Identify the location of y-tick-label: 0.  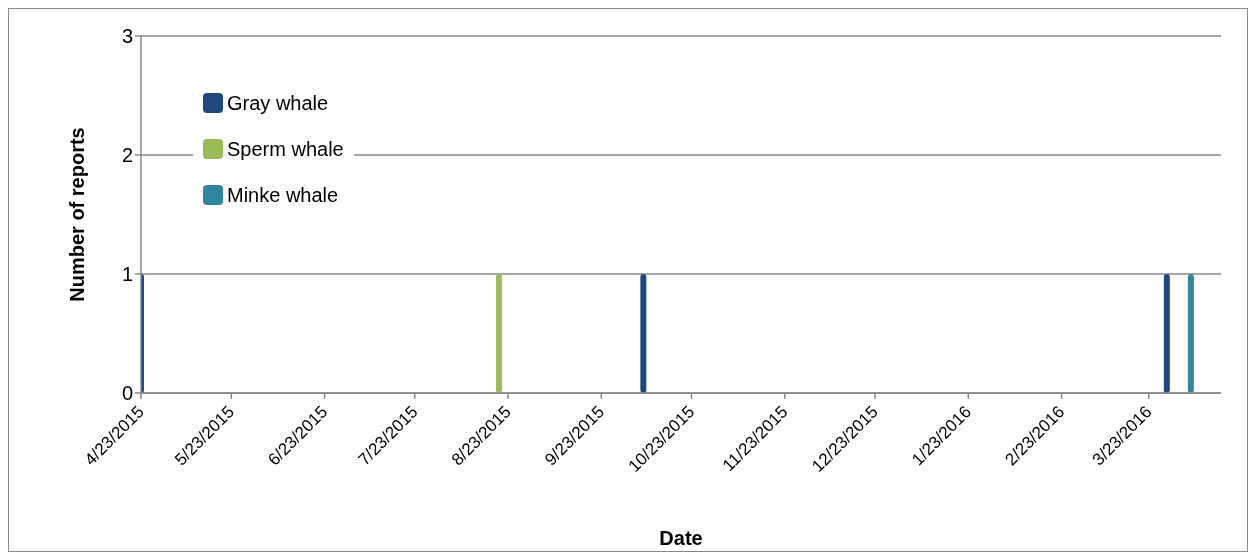
(127, 393).